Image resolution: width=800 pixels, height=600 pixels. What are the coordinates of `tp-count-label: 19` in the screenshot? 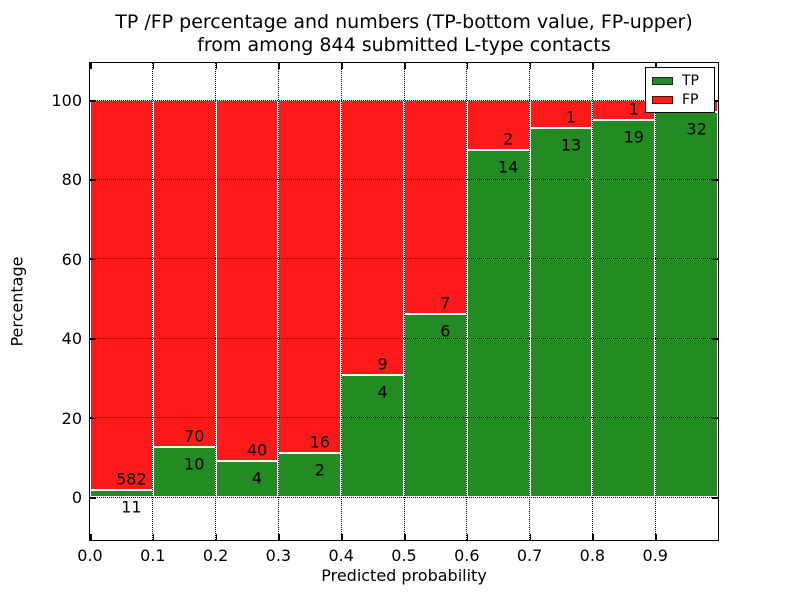 It's located at (633, 137).